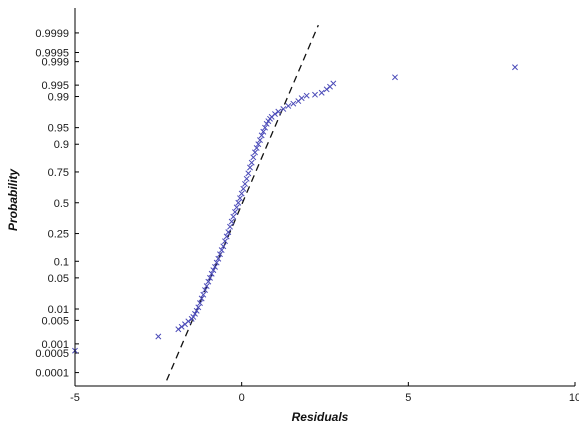 The height and width of the screenshot is (426, 579). What do you see at coordinates (61, 204) in the screenshot?
I see `y-tick-label: 0.5` at bounding box center [61, 204].